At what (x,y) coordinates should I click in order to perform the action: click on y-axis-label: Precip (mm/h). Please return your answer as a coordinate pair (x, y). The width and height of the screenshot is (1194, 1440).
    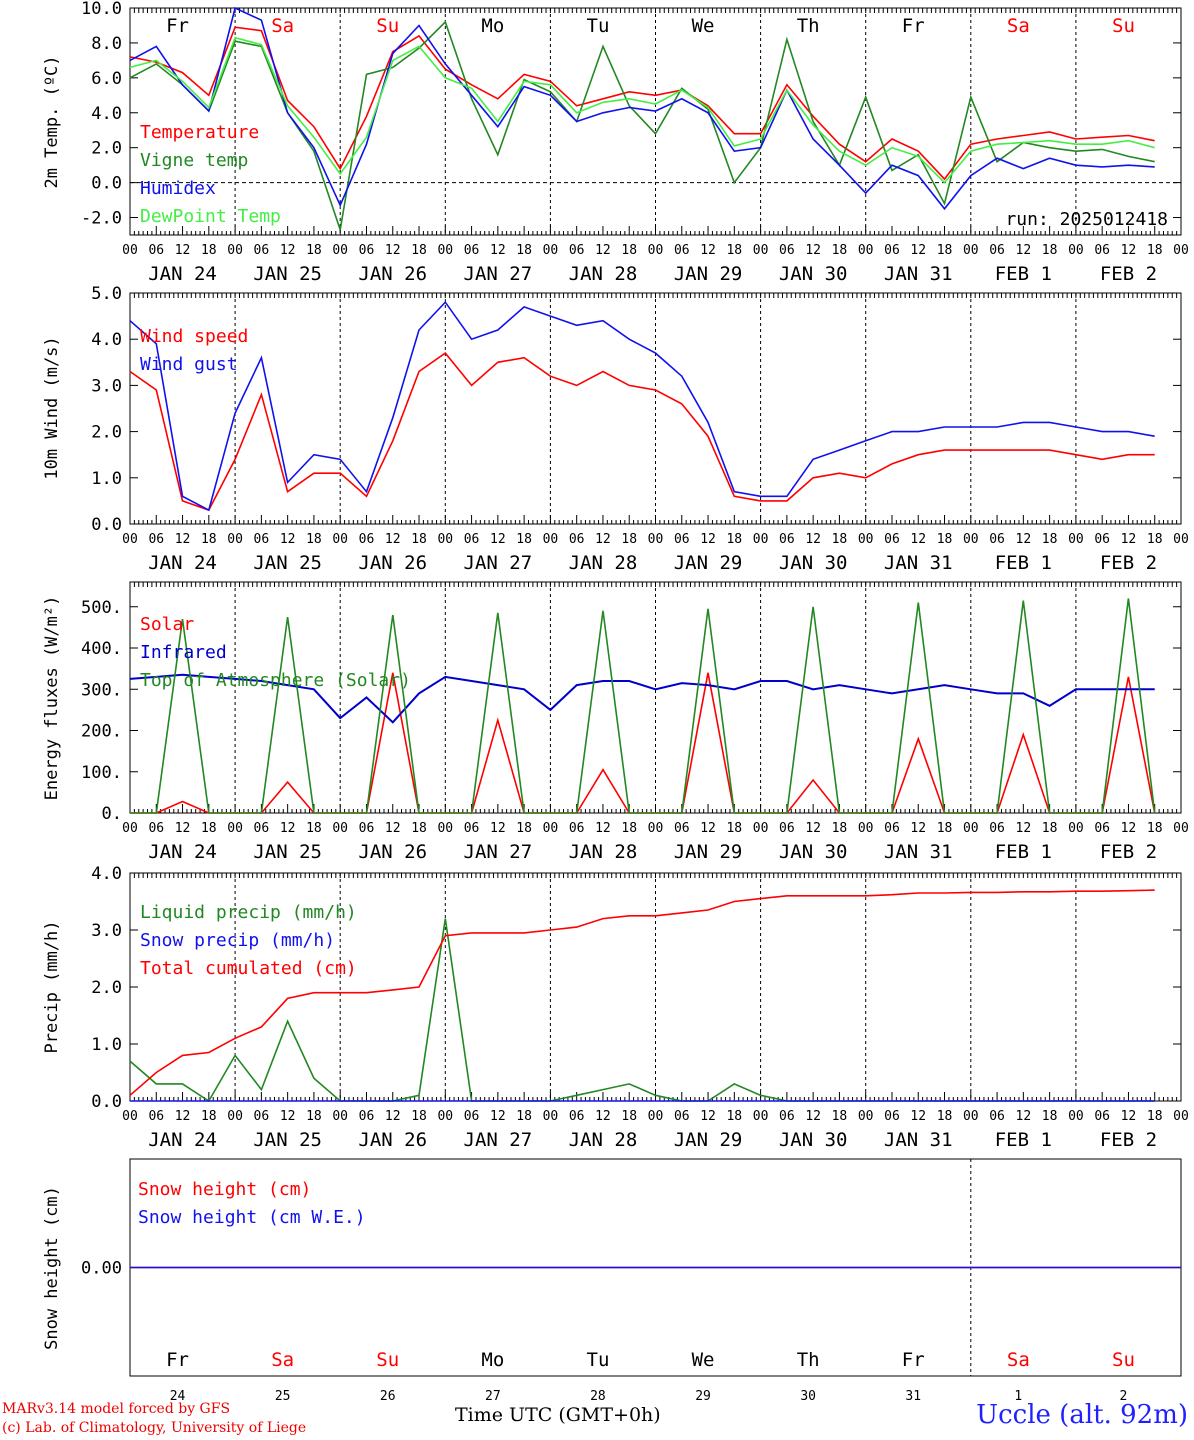
    Looking at the image, I should click on (52, 986).